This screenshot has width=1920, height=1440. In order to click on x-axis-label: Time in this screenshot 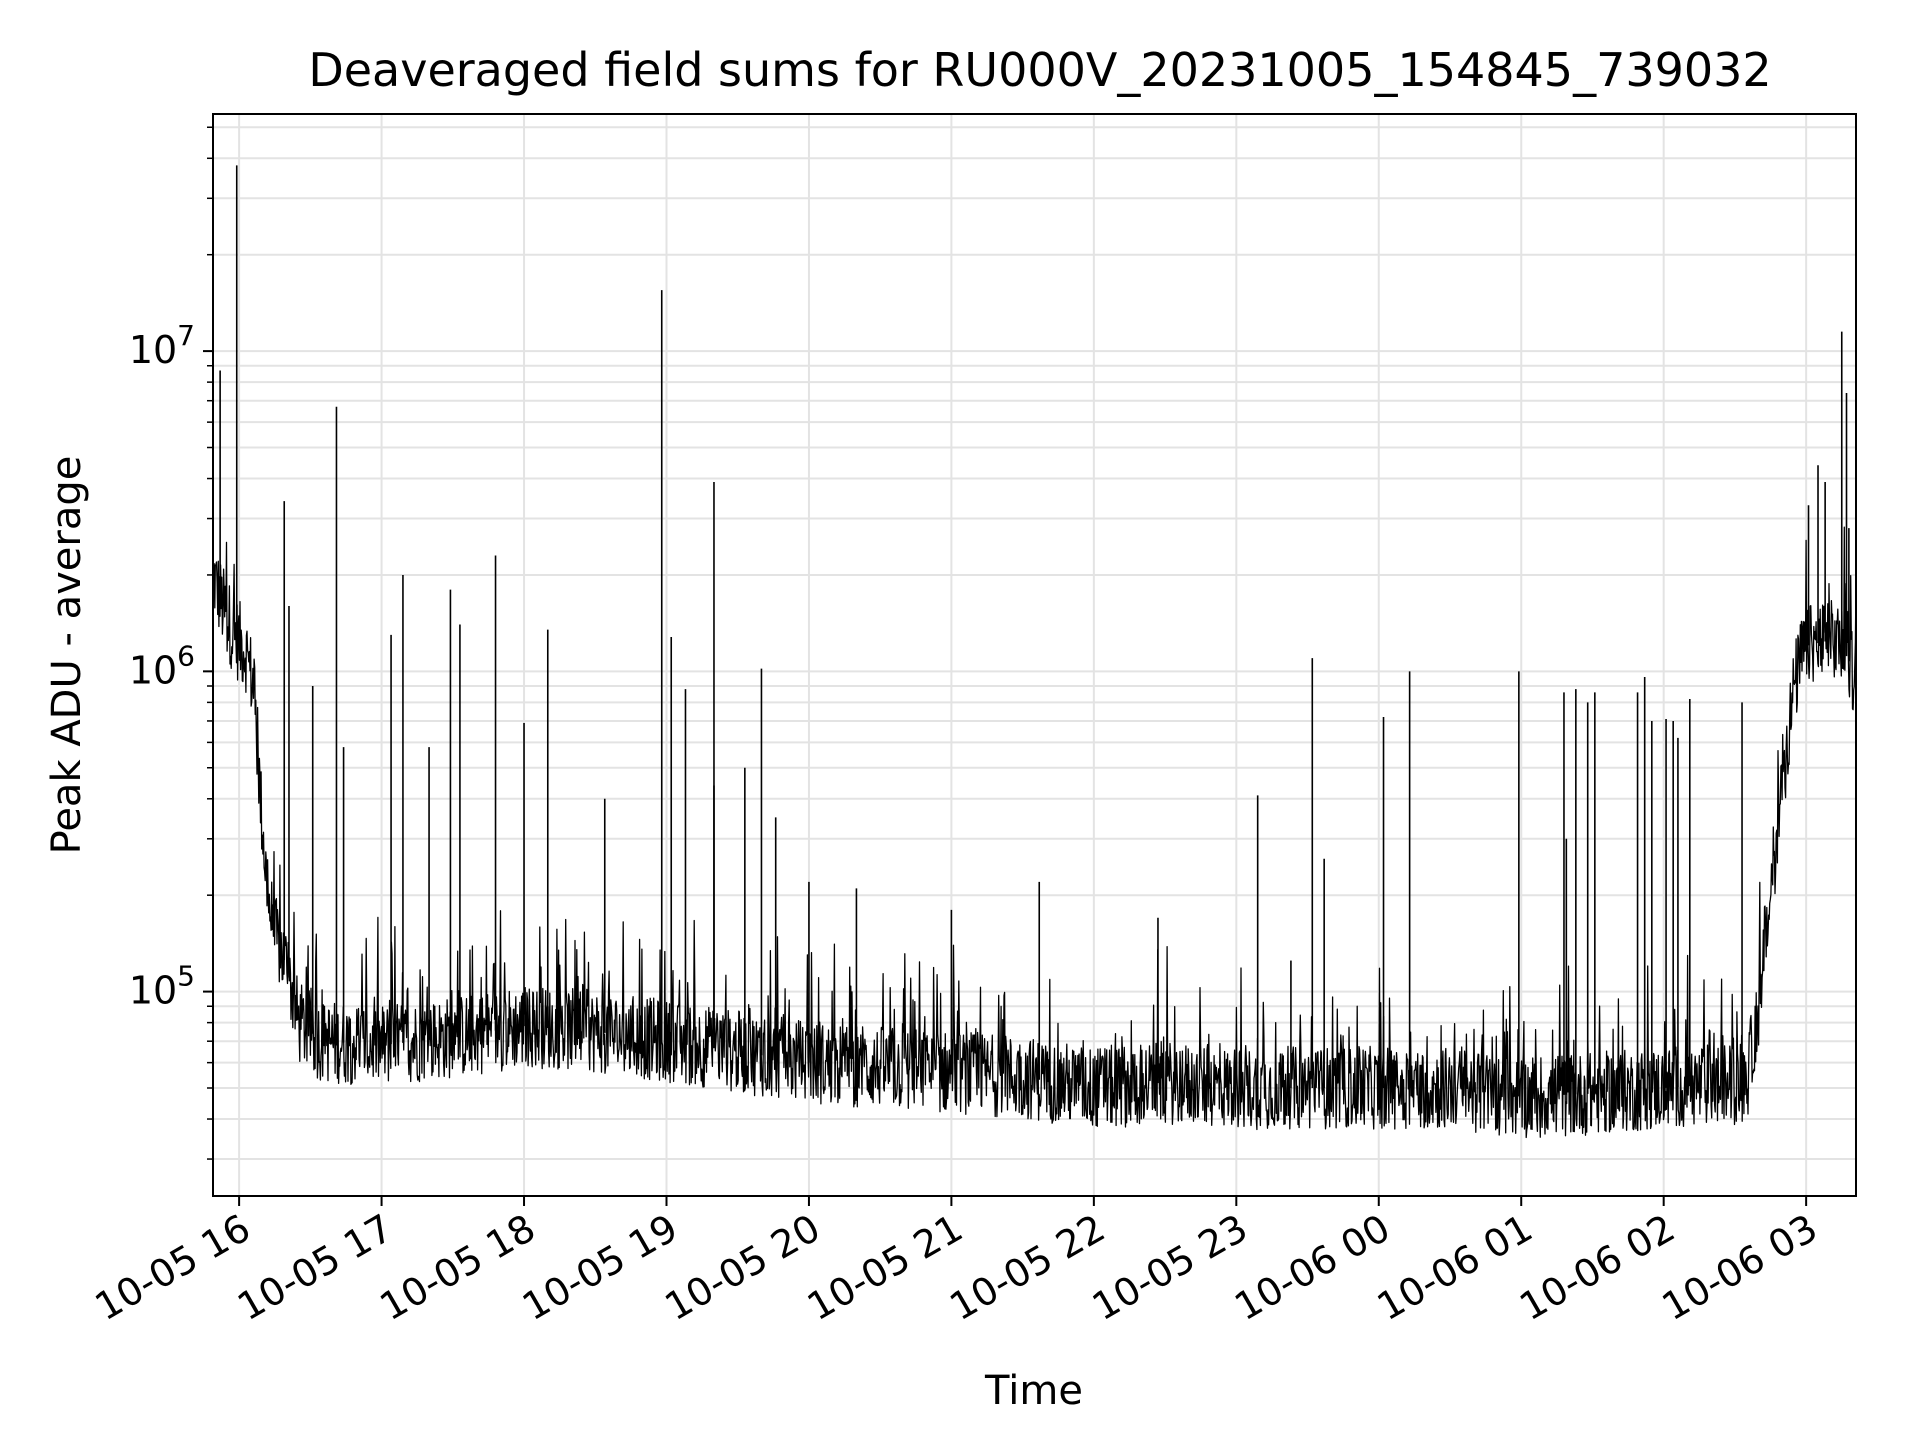, I will do `click(1033, 1391)`.